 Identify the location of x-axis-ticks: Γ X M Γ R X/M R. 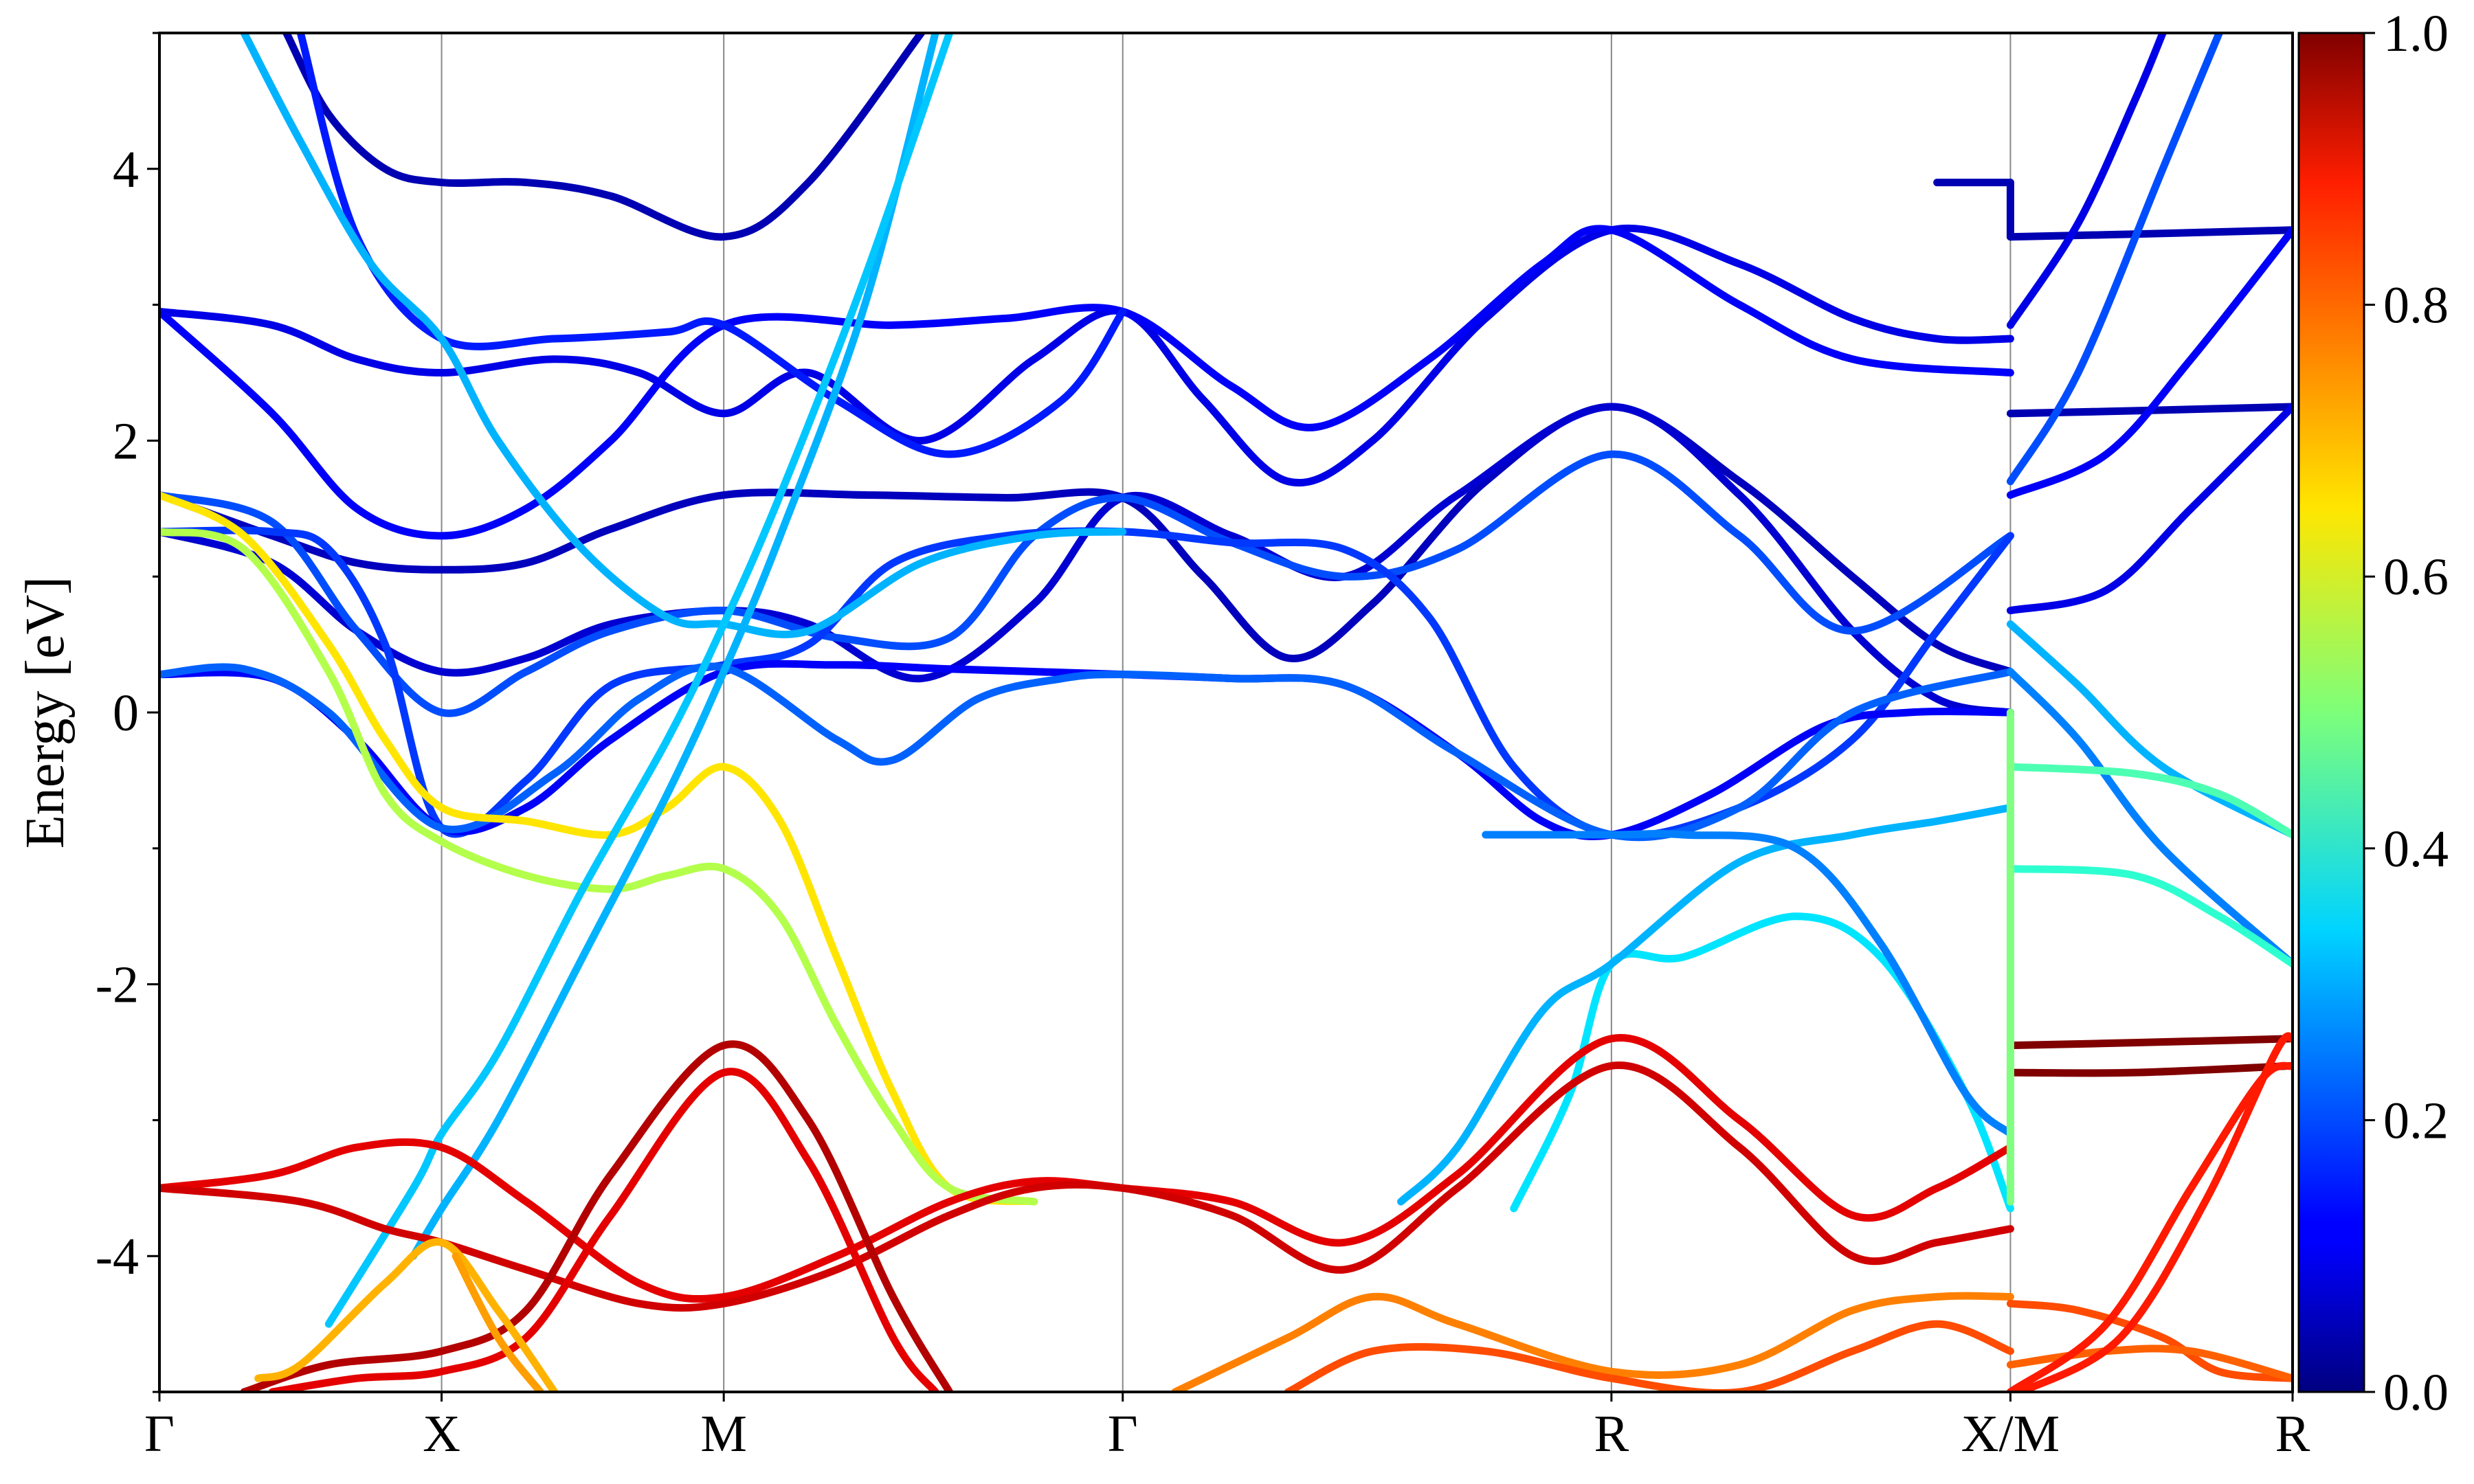
(1227, 1427).